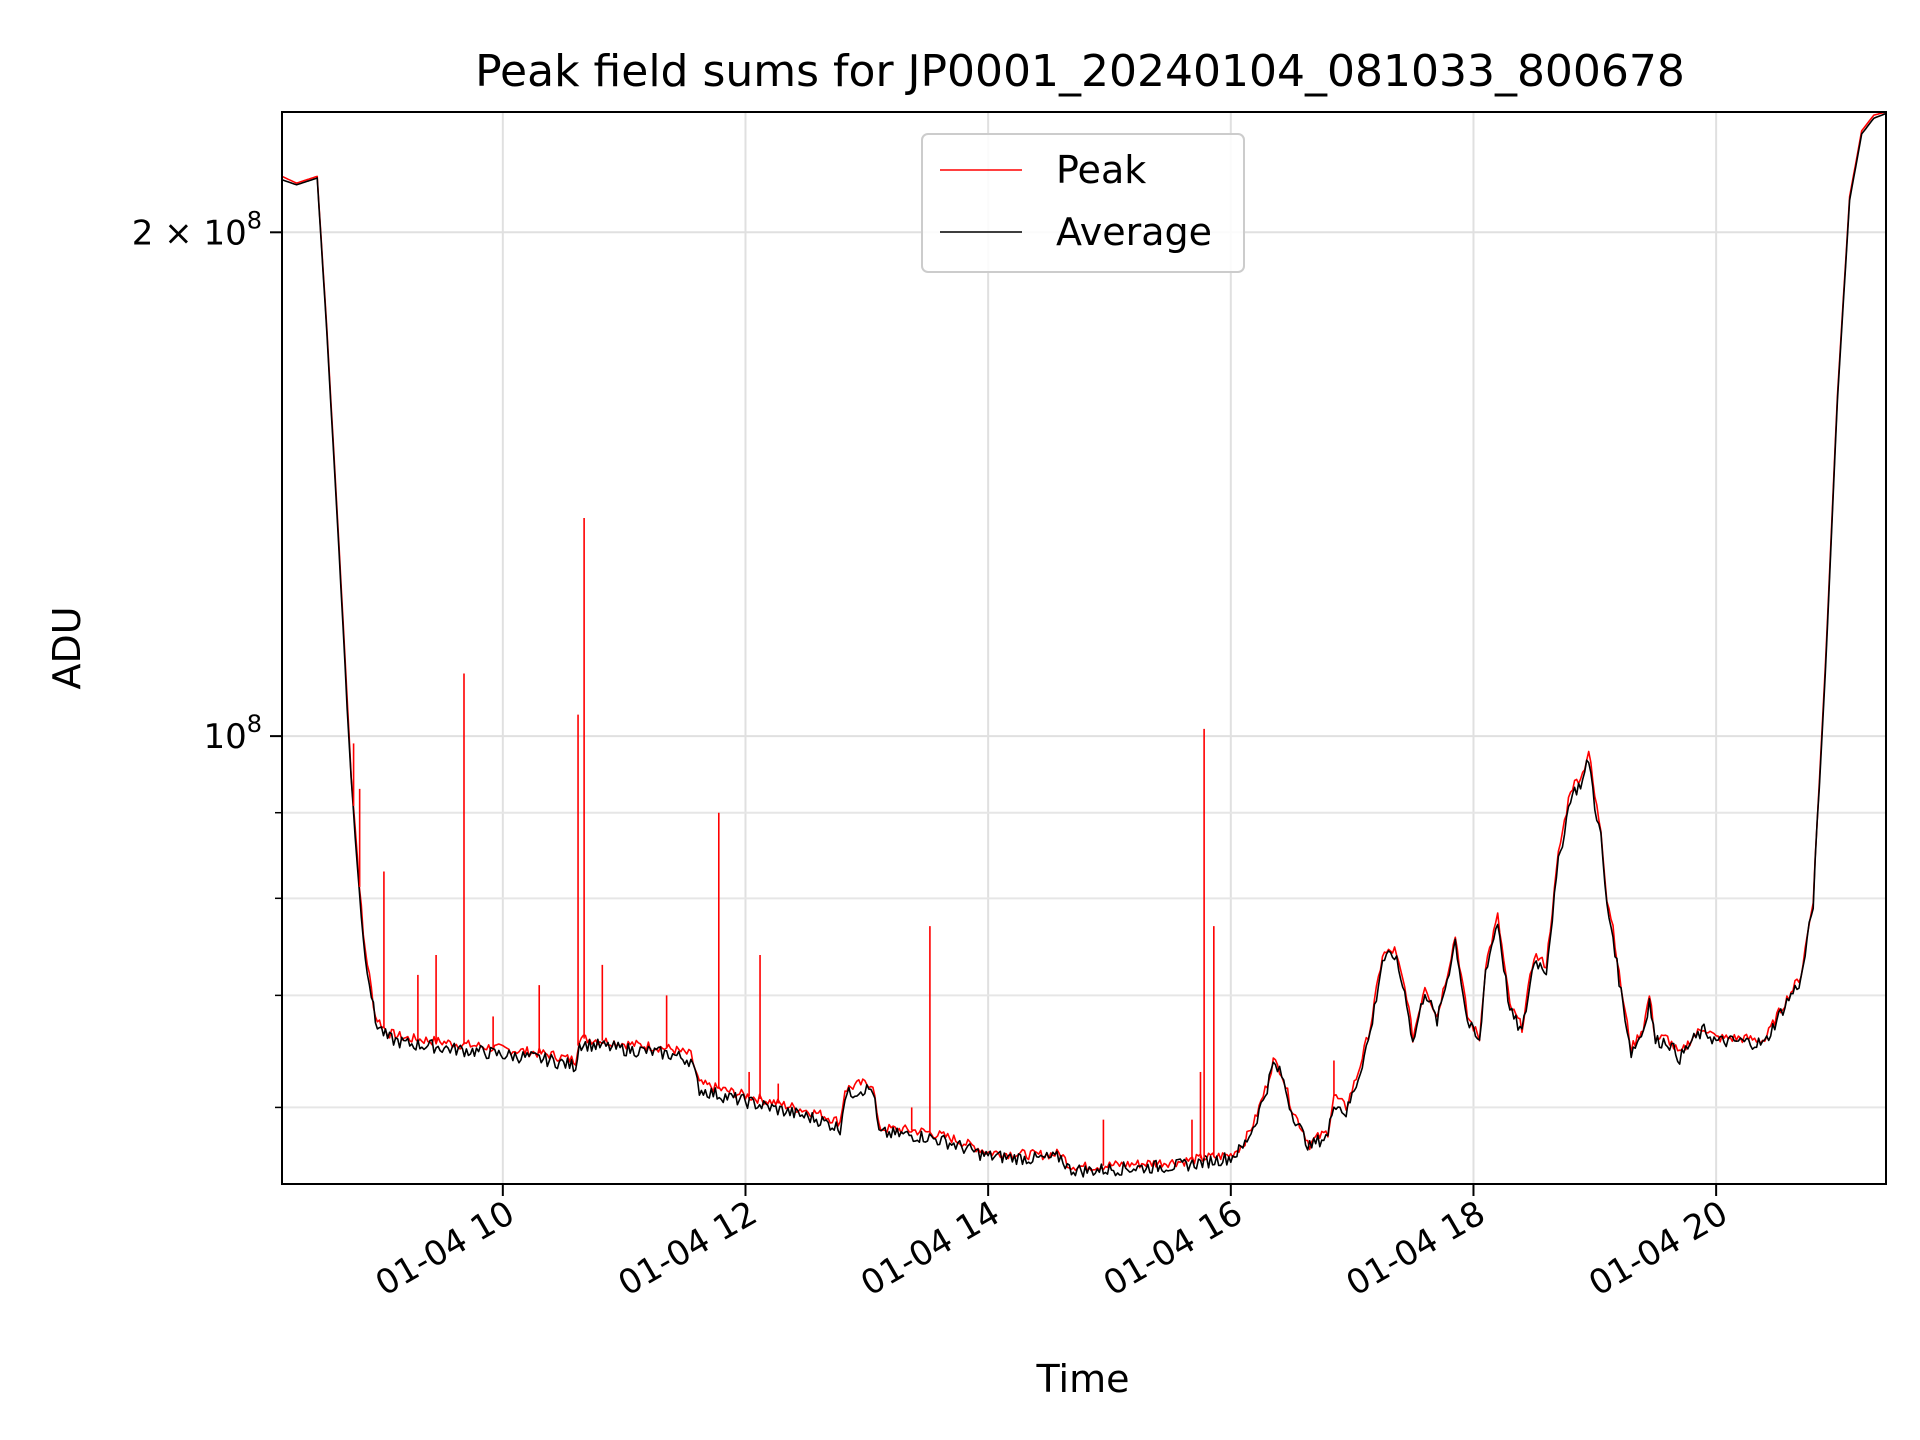 The height and width of the screenshot is (1440, 1920). I want to click on legend-box, so click(1083, 203).